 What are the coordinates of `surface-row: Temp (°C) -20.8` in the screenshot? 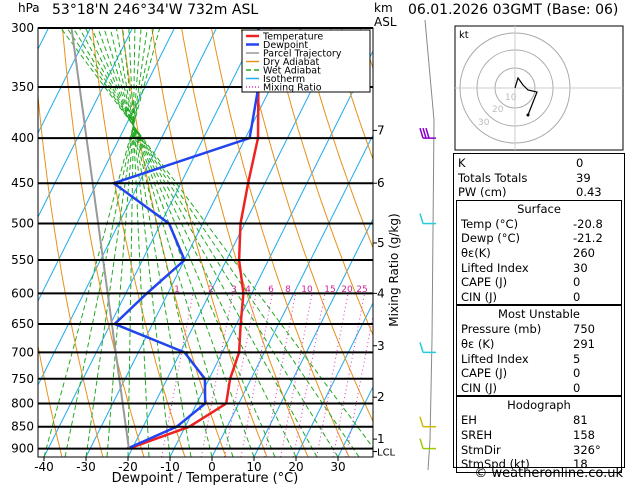 It's located at (532, 223).